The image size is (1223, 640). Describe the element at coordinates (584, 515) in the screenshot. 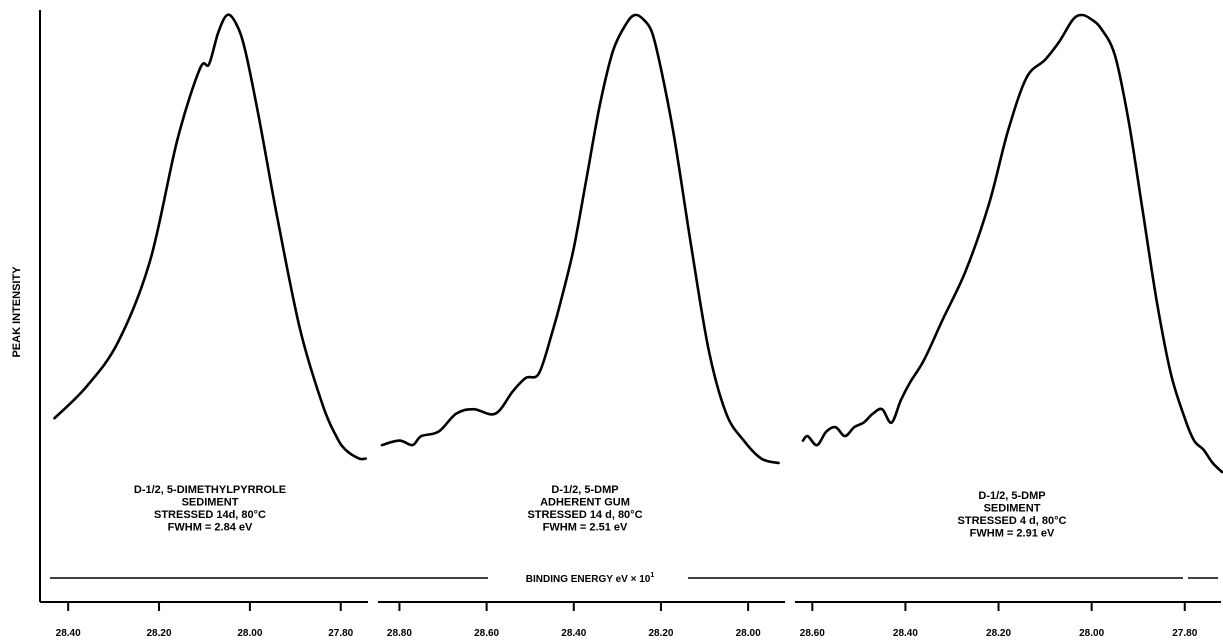

I see `panel-annotation-line: STRESSED 14 d, 80°C` at that location.